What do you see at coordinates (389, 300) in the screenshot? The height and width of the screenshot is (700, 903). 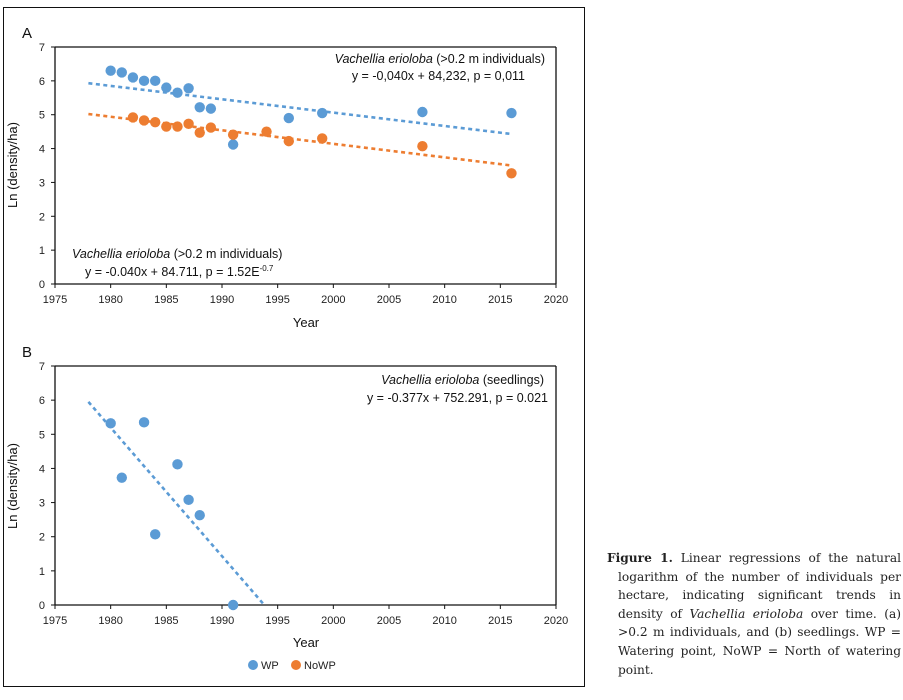 I see `panel-a-x-tick-label: 2005` at bounding box center [389, 300].